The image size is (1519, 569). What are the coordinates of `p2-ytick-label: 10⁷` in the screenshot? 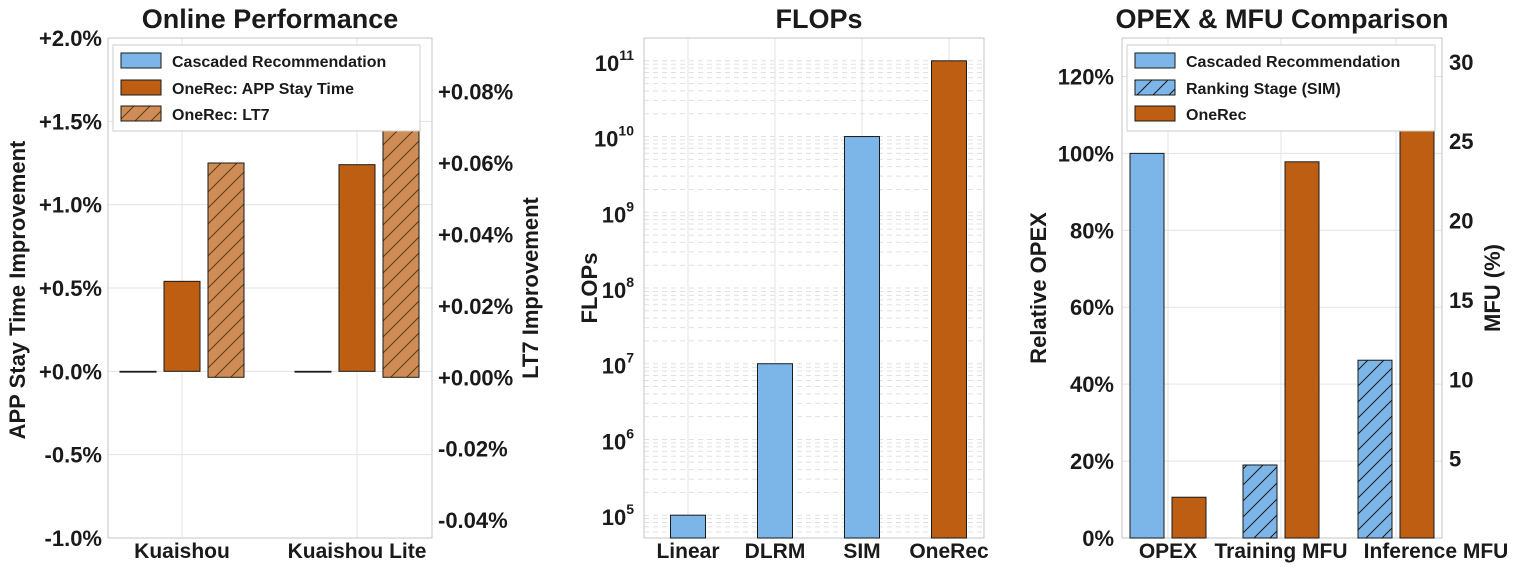 It's located at (618, 364).